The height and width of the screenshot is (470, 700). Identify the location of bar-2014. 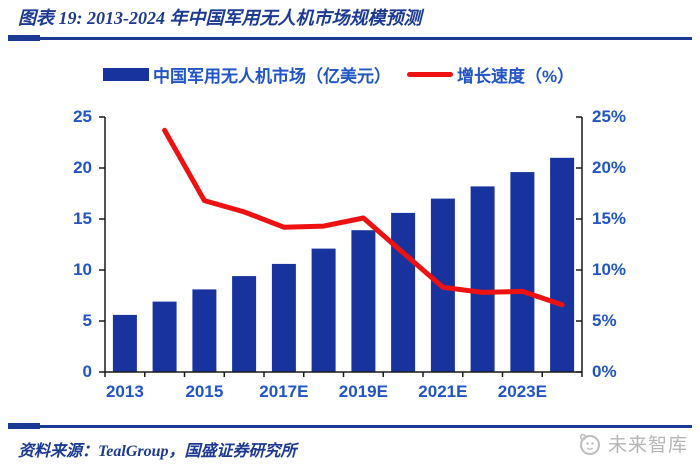
(164, 336).